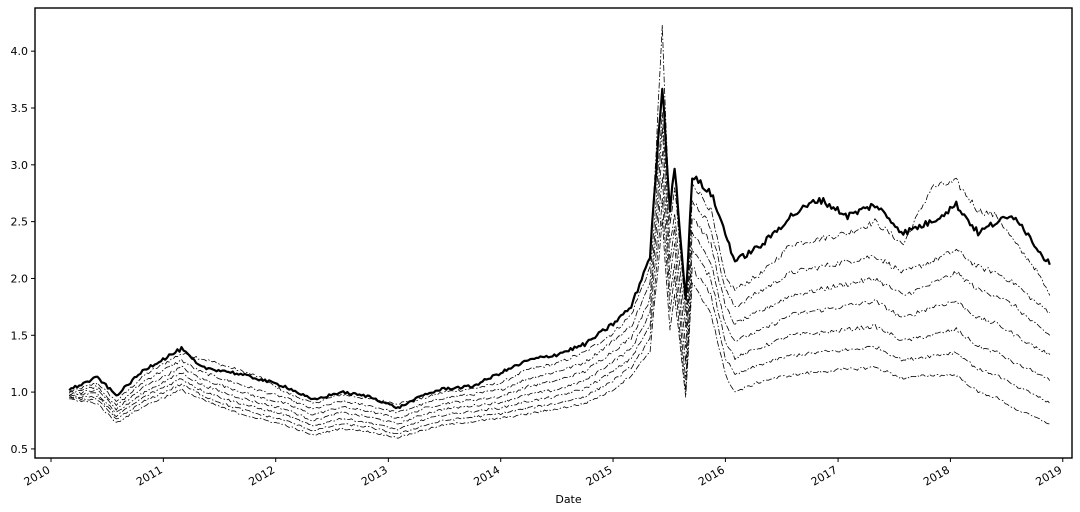  What do you see at coordinates (23, 250) in the screenshot?
I see `y-axis: 0.5 1.0 1.5 2.0 2.5 3.0 3.5 4.0` at bounding box center [23, 250].